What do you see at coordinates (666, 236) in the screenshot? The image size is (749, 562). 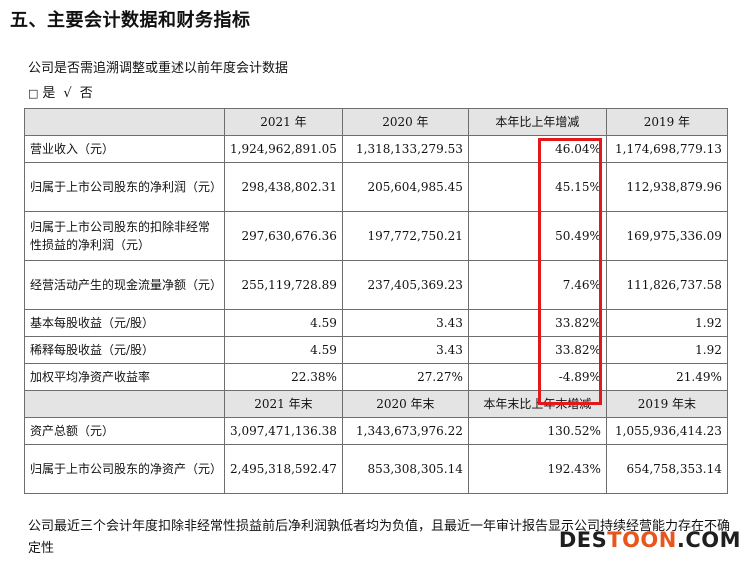 I see `value-2019: 169,975,336.09` at bounding box center [666, 236].